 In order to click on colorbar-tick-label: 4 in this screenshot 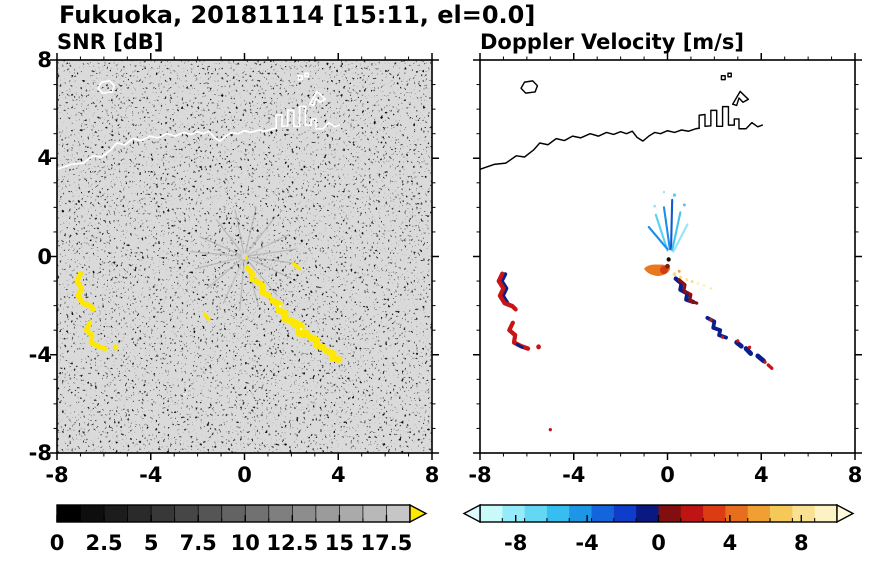, I will do `click(730, 543)`.